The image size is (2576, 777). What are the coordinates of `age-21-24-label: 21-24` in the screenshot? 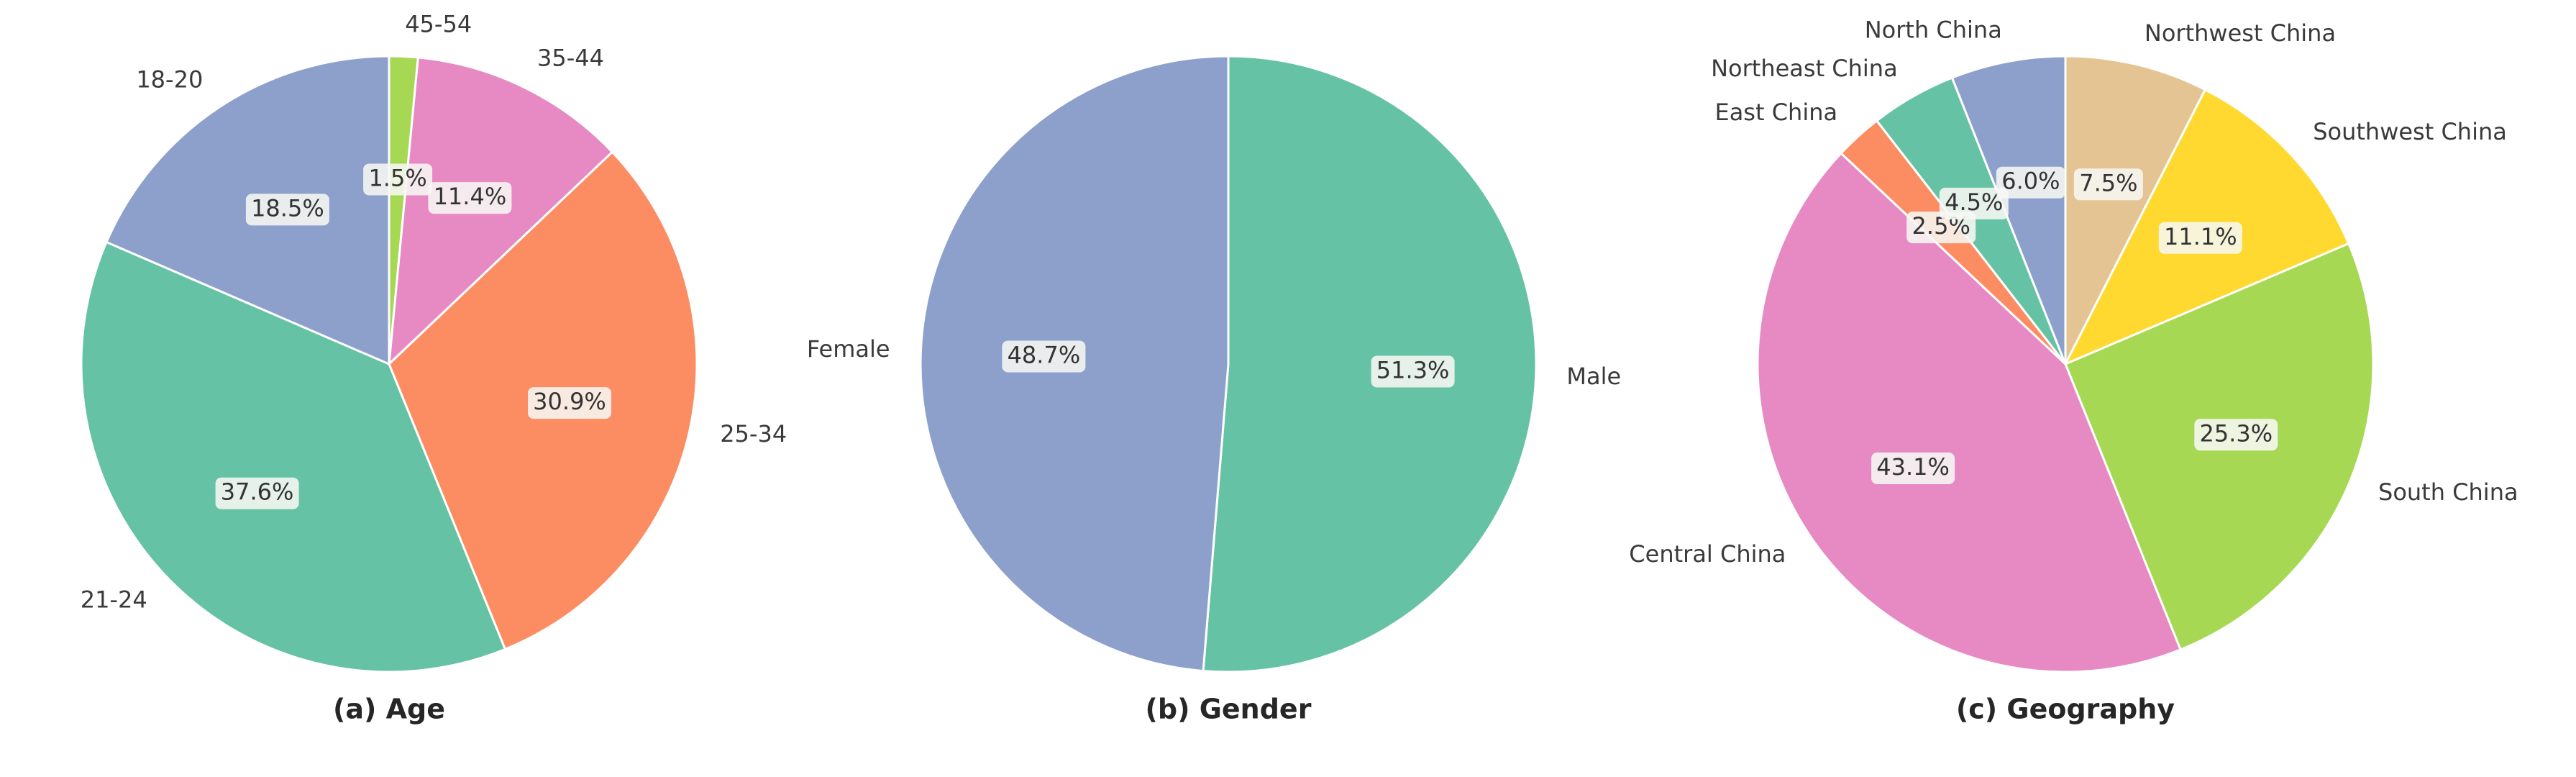 It's located at (114, 600).